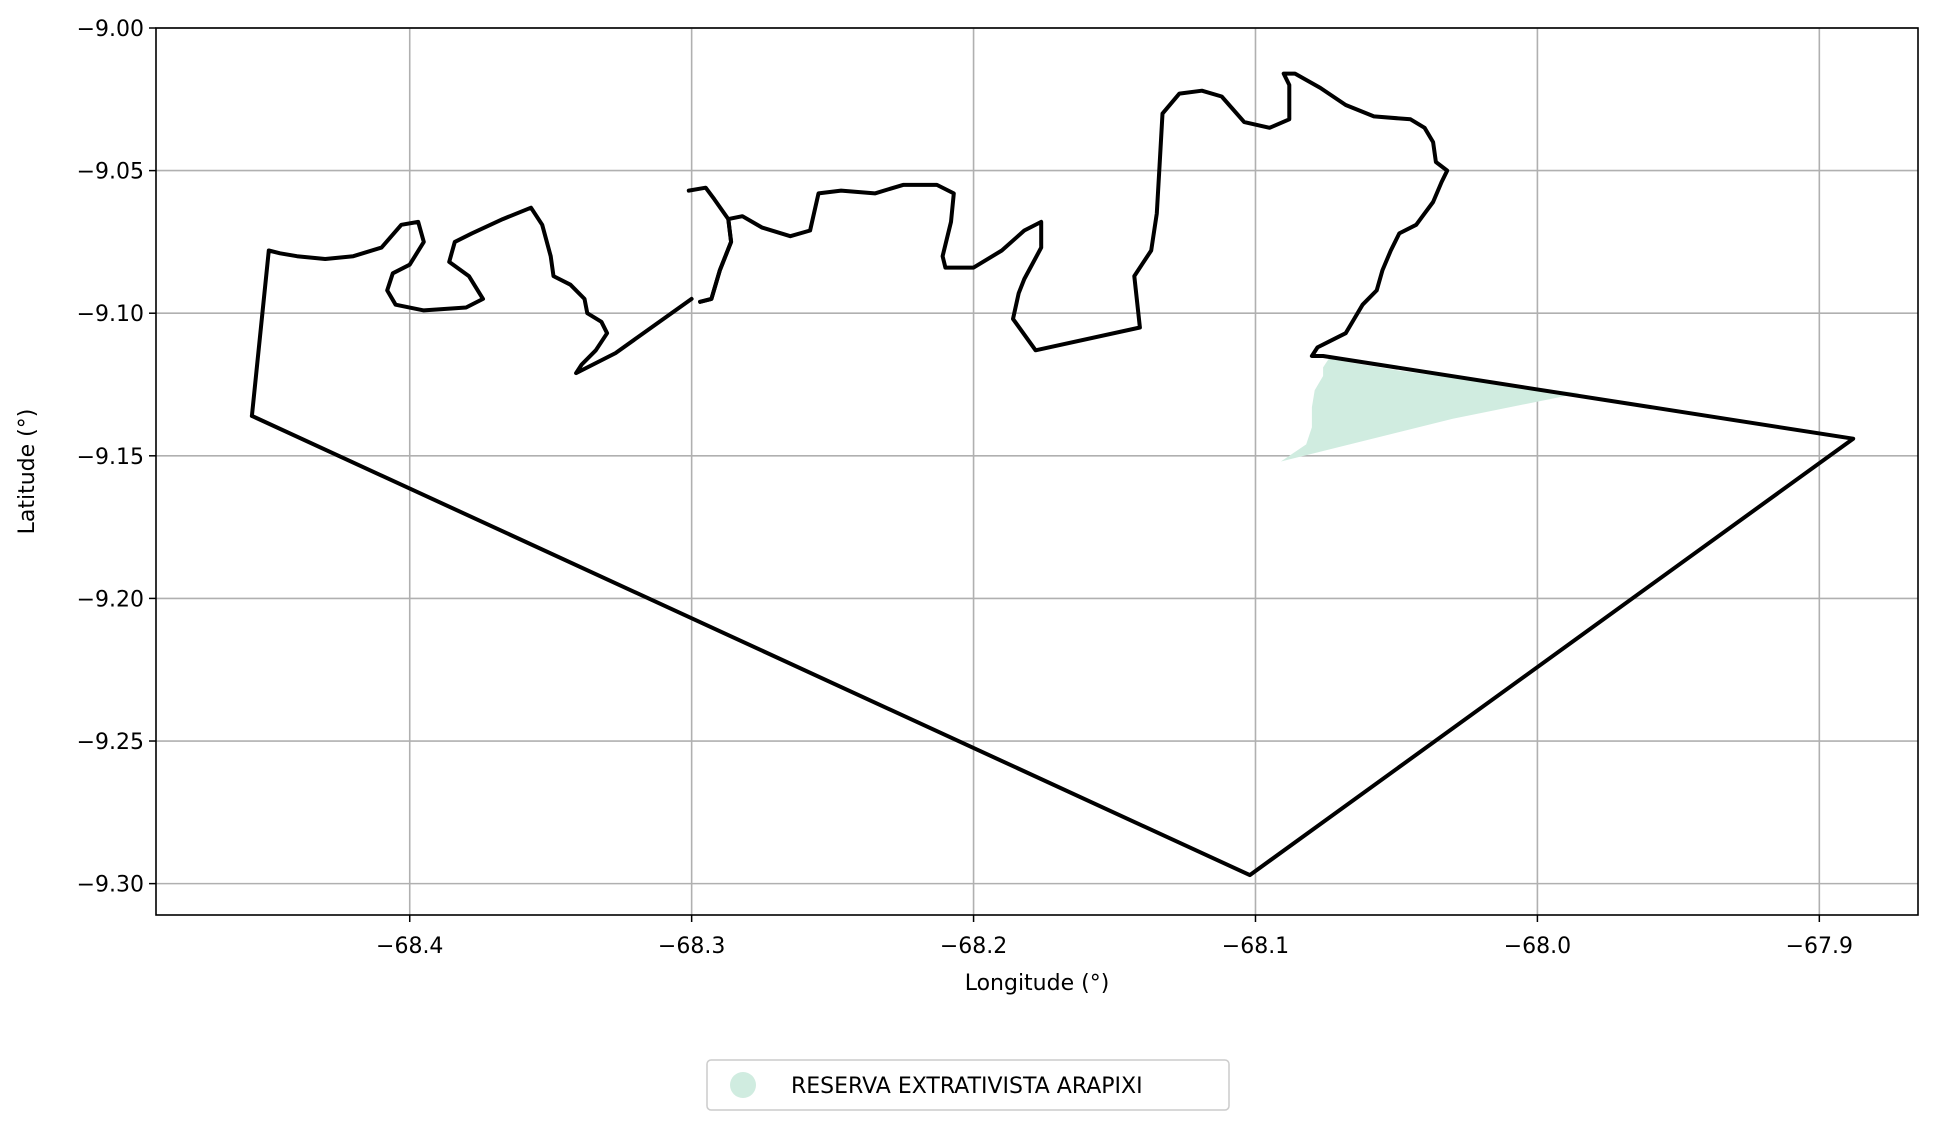 The height and width of the screenshot is (1133, 1936). I want to click on legend-box, so click(968, 1085).